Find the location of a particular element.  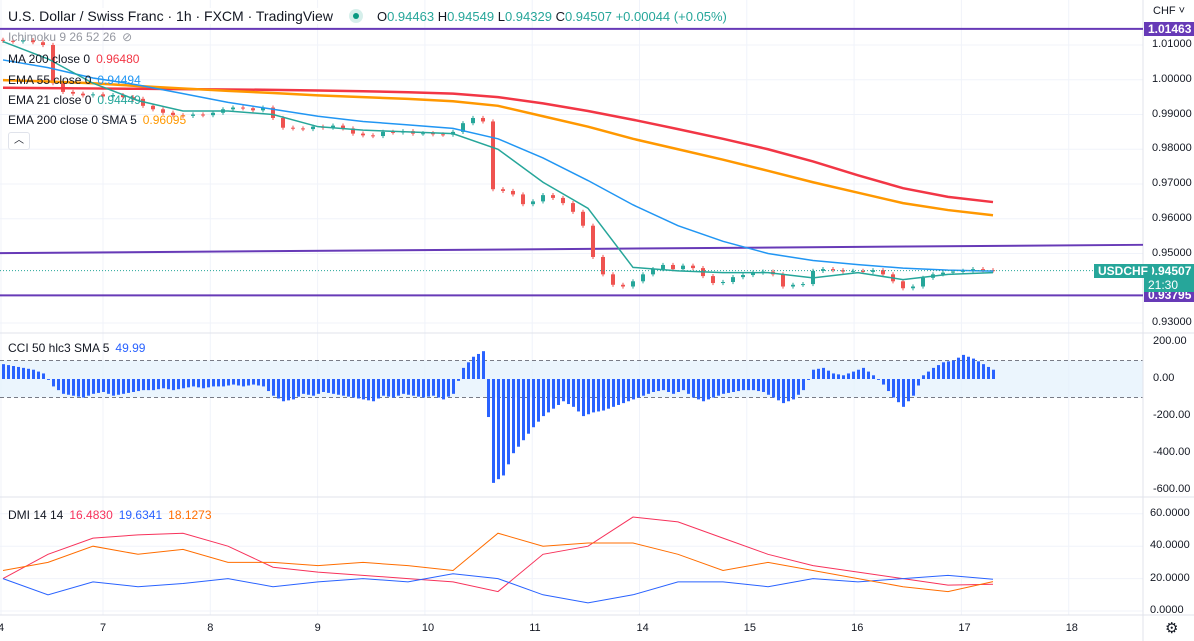

legend-ema55: EMA 55 close 0 0.94494 is located at coordinates (74, 80).